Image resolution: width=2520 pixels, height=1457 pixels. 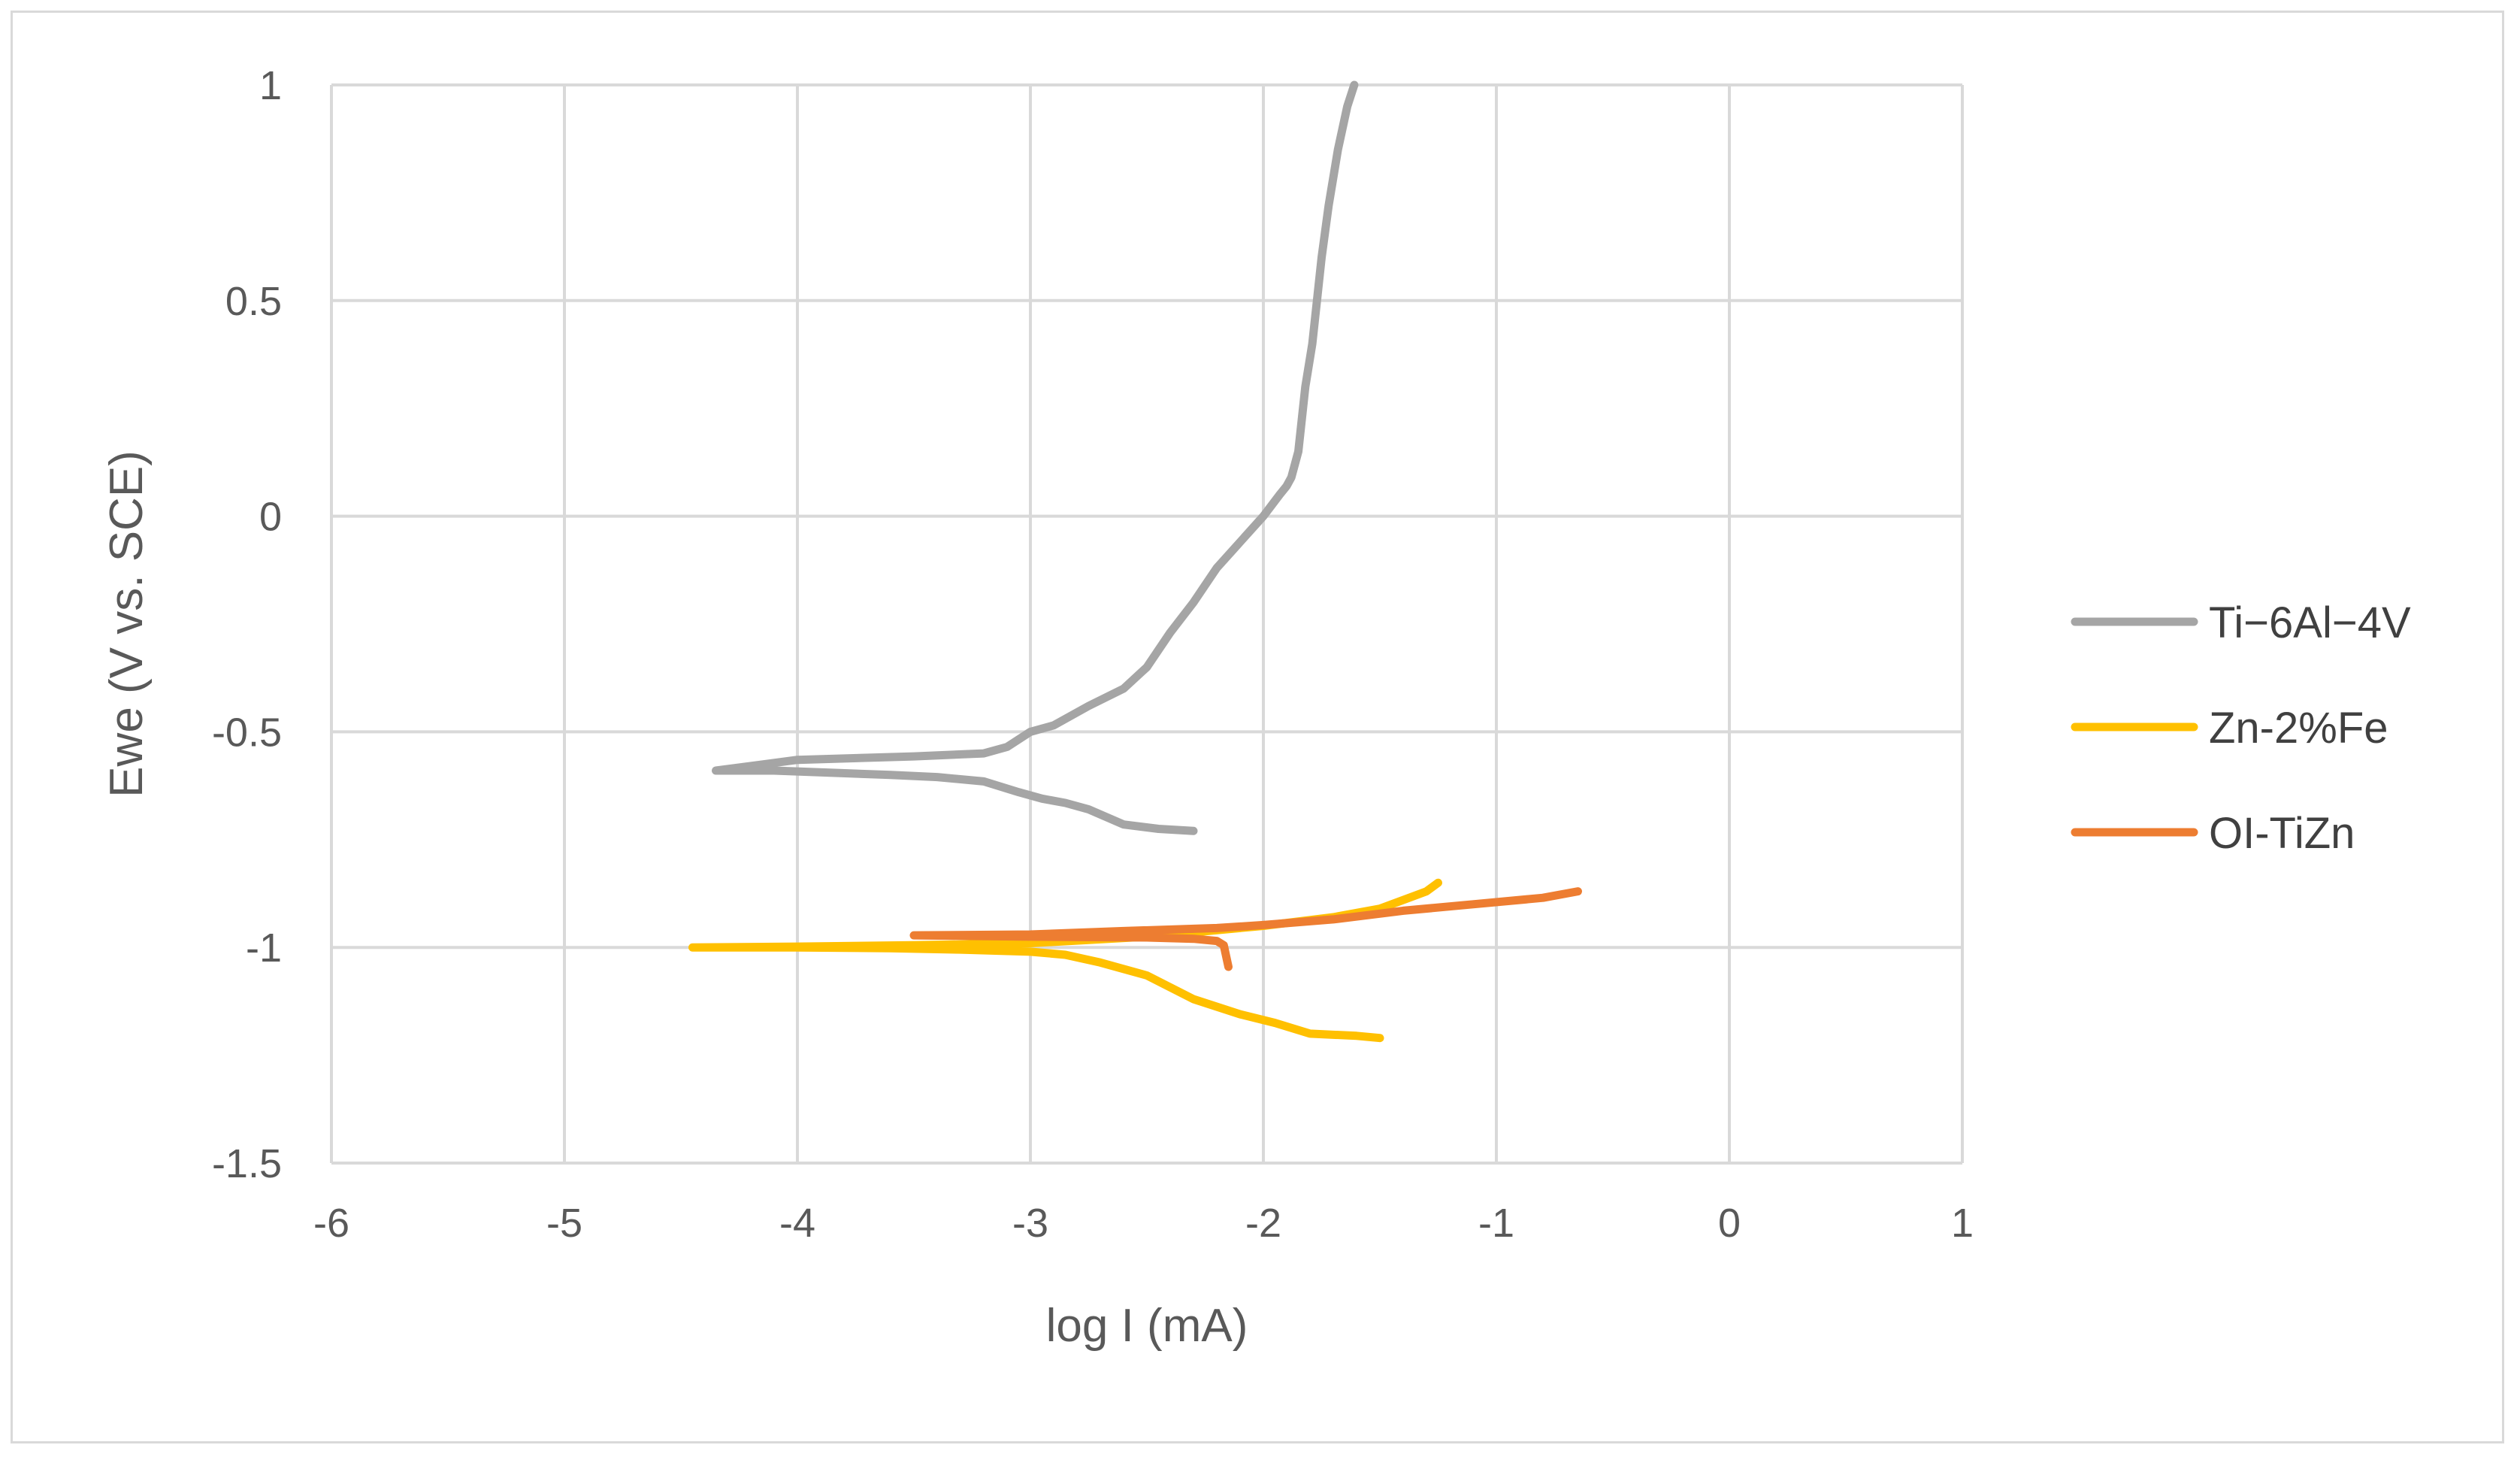 What do you see at coordinates (1962, 1223) in the screenshot?
I see `x-tick-label: 1` at bounding box center [1962, 1223].